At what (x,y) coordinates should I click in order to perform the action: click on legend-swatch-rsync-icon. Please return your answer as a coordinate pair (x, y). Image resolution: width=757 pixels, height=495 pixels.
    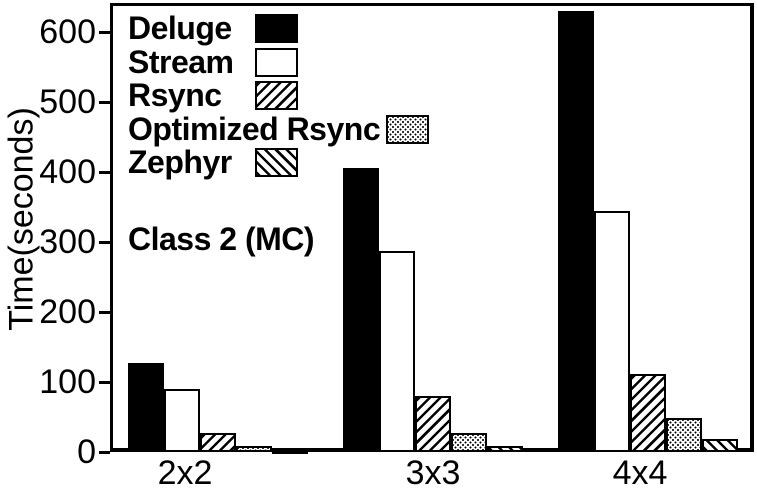
    Looking at the image, I should click on (276, 96).